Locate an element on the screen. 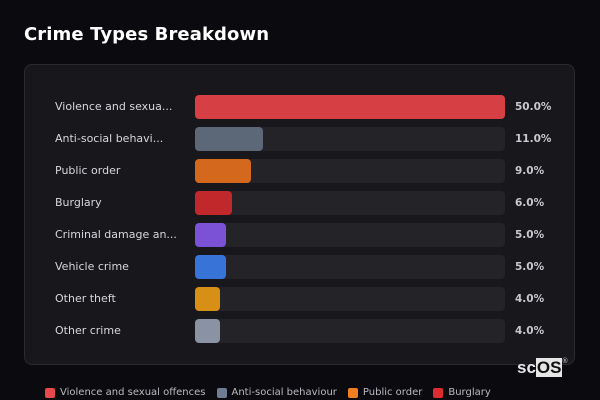 This screenshot has height=400, width=600. chart-title: Crime Types Breakdown is located at coordinates (147, 34).